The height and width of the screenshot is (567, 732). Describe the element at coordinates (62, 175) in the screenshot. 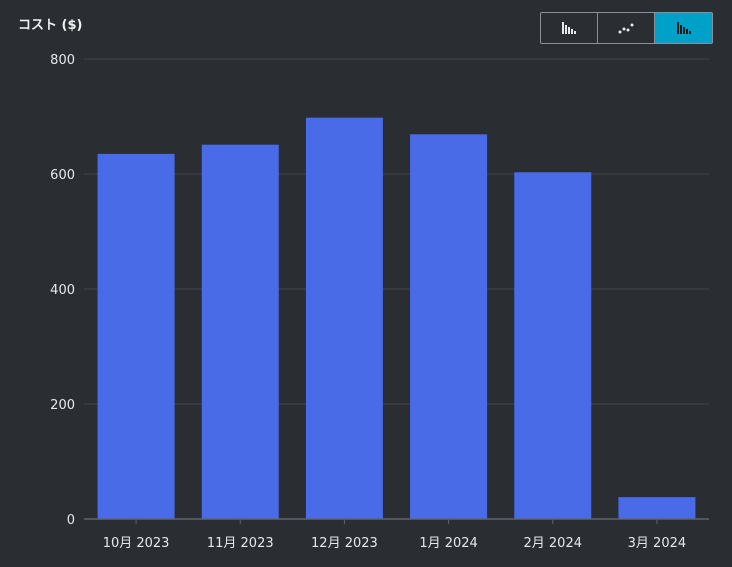

I see `y-tick-label: 600` at that location.